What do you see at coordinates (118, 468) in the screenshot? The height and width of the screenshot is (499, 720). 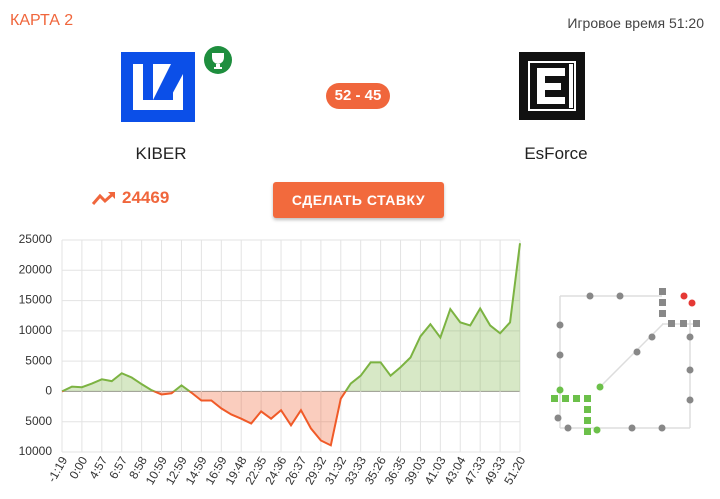 I see `x-tick-label: 6:57` at bounding box center [118, 468].